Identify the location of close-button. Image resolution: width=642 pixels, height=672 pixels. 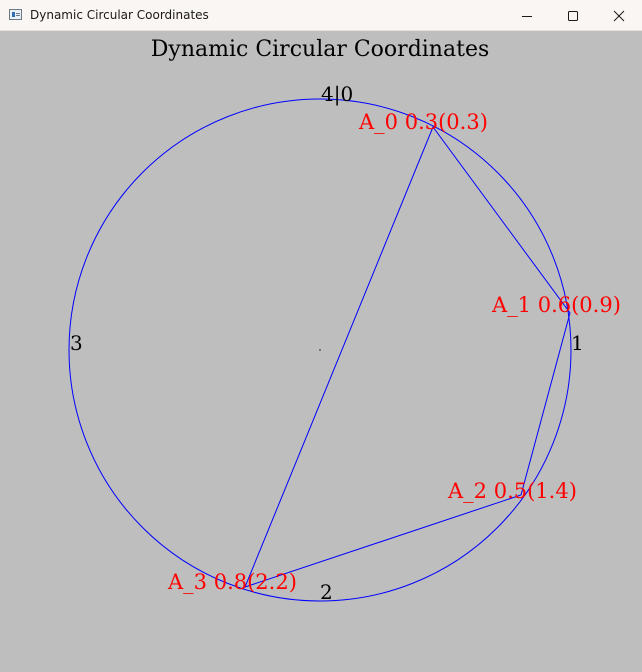
(619, 15).